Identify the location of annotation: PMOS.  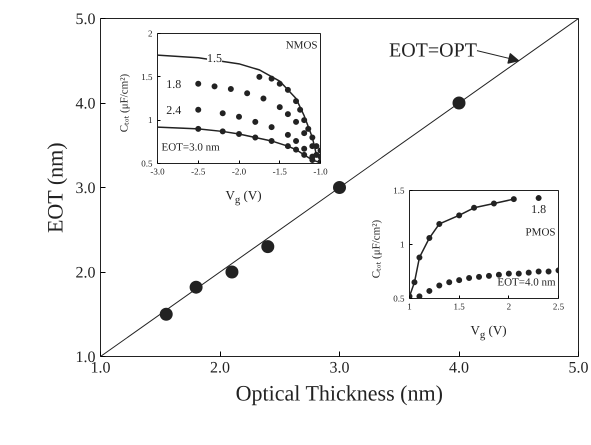
(541, 232).